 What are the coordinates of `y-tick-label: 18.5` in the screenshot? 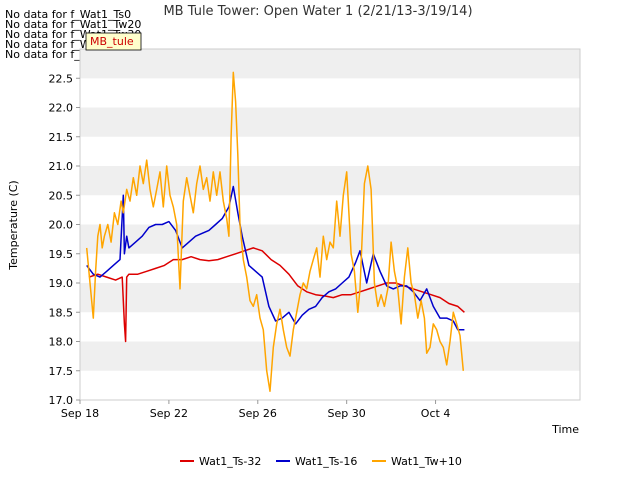 It's located at (61, 312).